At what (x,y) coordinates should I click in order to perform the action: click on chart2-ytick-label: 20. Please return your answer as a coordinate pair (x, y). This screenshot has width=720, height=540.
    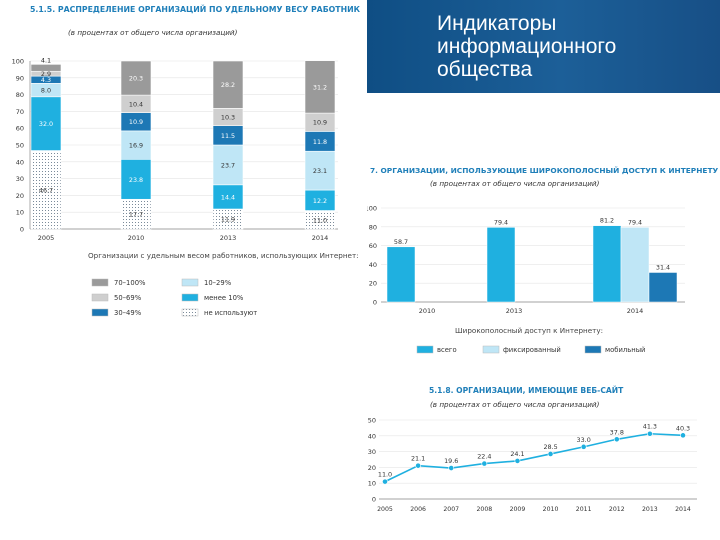
    Looking at the image, I should click on (373, 284).